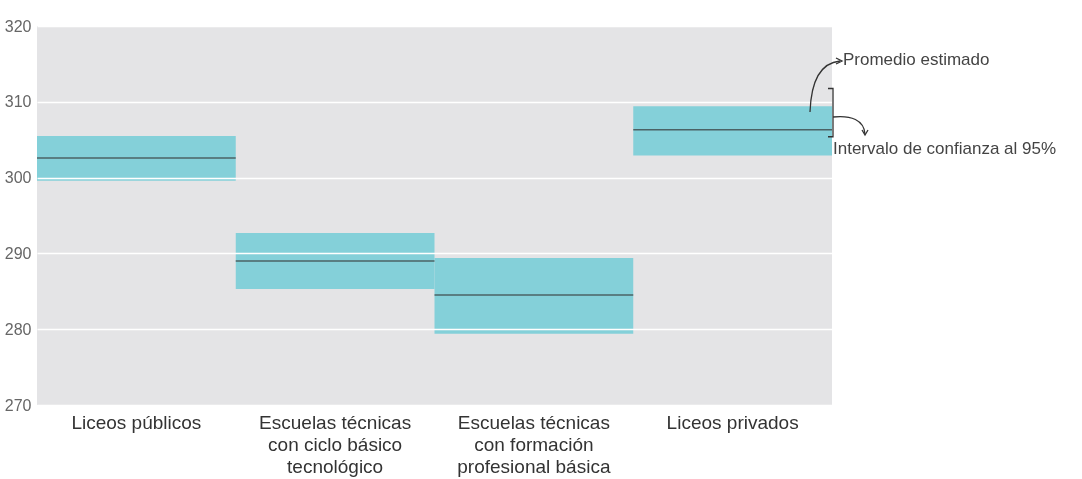 The image size is (1082, 479). I want to click on x-tick-label: Liceos públicos, so click(136, 422).